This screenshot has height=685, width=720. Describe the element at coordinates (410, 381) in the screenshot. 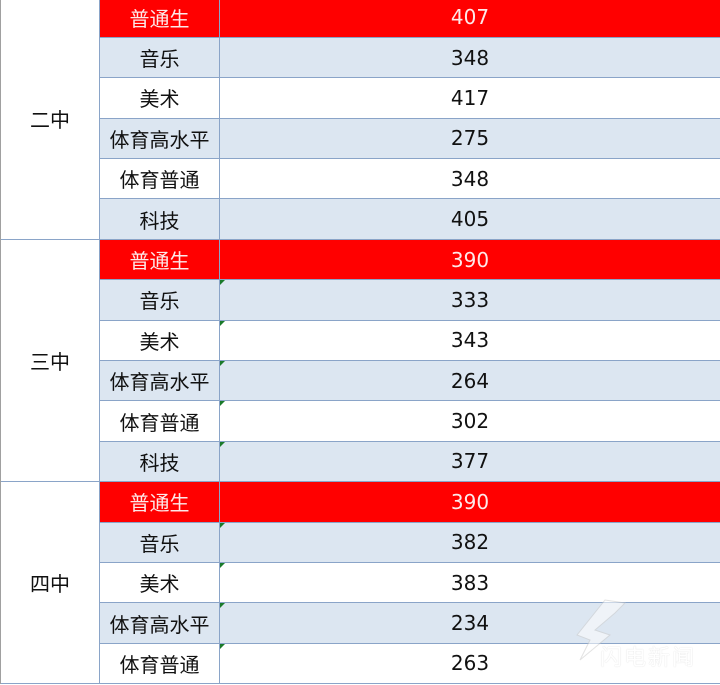

I see `table-row: 体育高水平 264` at that location.